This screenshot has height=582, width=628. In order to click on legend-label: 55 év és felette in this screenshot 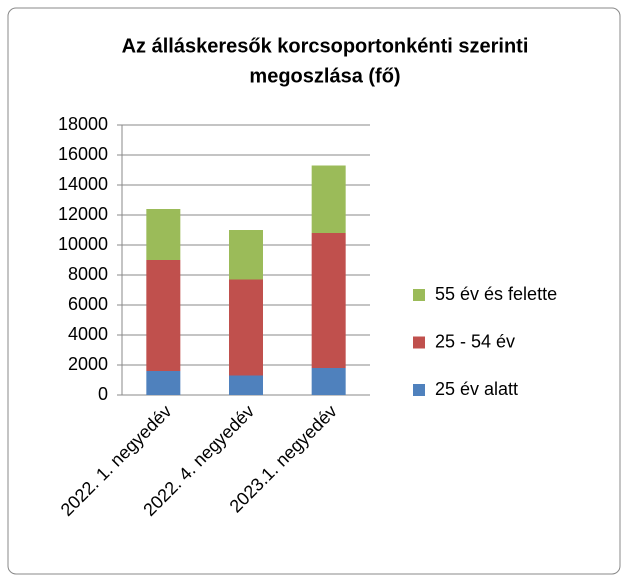, I will do `click(496, 294)`.